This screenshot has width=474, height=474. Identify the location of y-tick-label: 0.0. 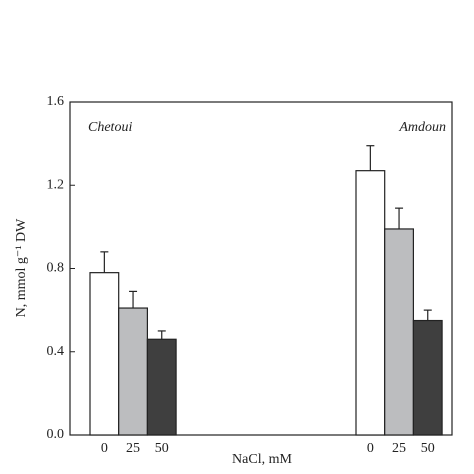
(56, 434).